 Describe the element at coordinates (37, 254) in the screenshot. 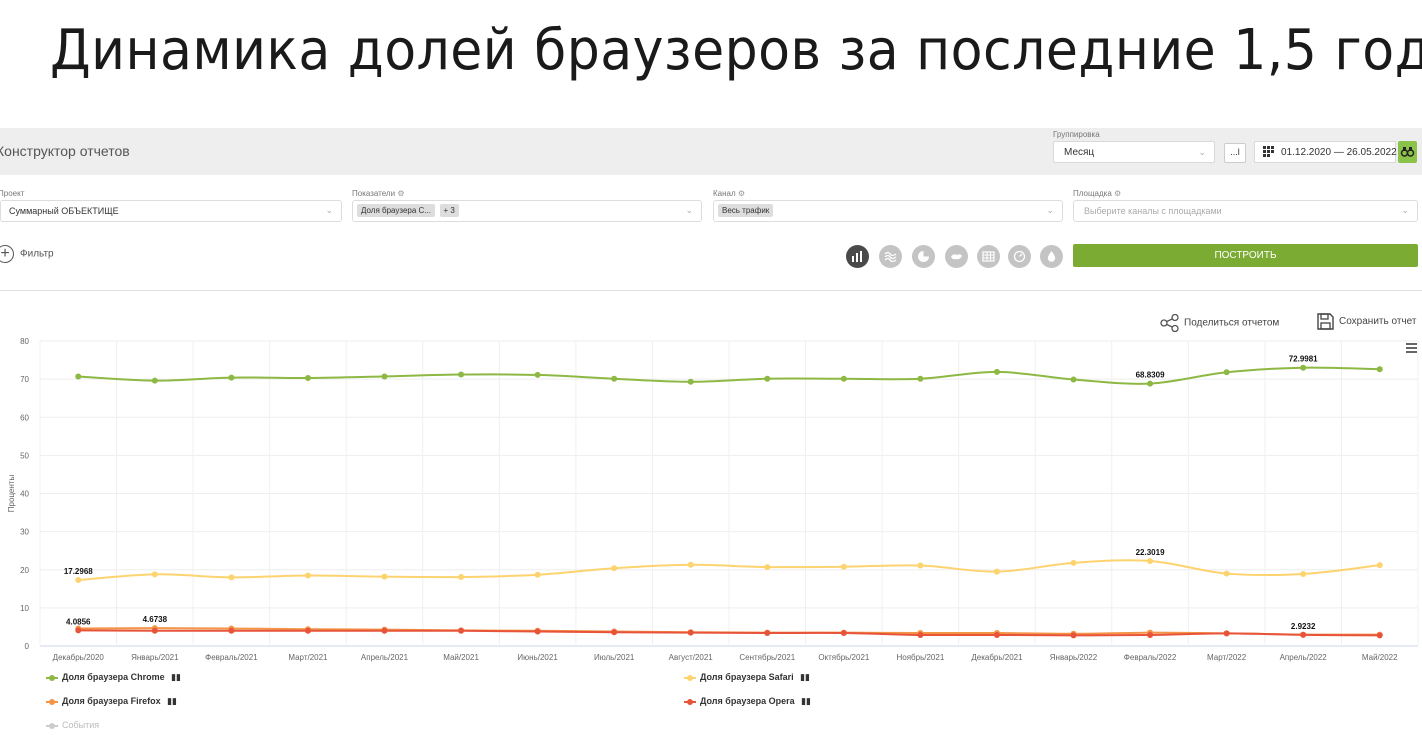

I see `filter-label: Фильтр` at that location.